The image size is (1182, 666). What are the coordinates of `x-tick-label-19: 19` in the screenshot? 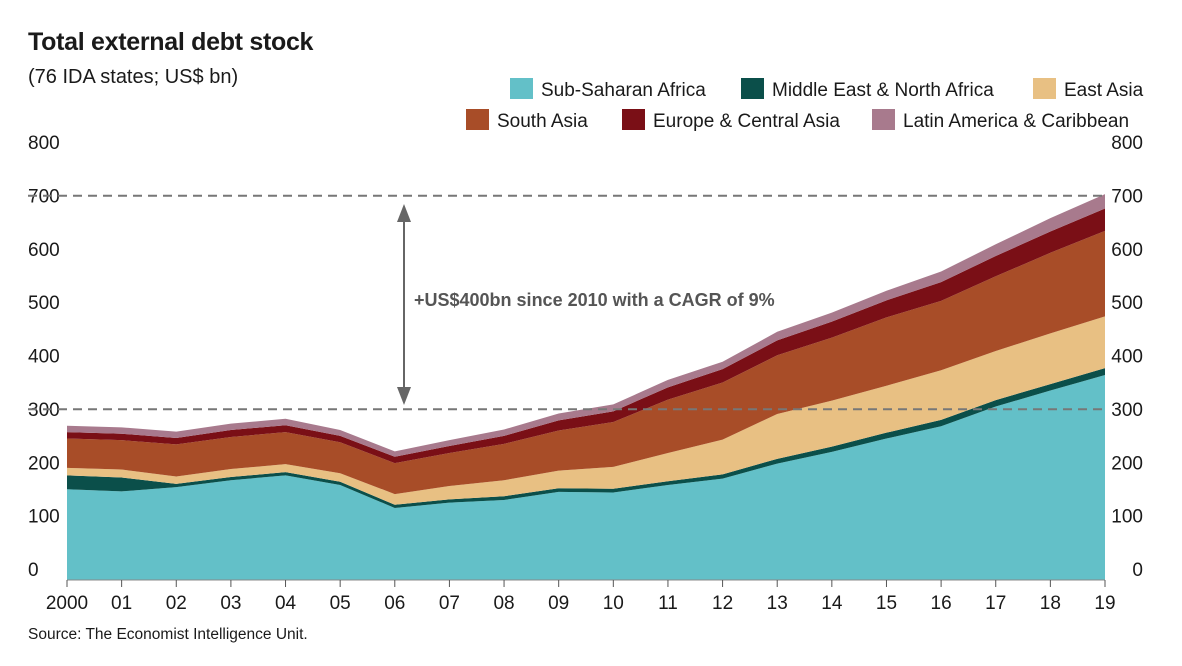 It's located at (1104, 603).